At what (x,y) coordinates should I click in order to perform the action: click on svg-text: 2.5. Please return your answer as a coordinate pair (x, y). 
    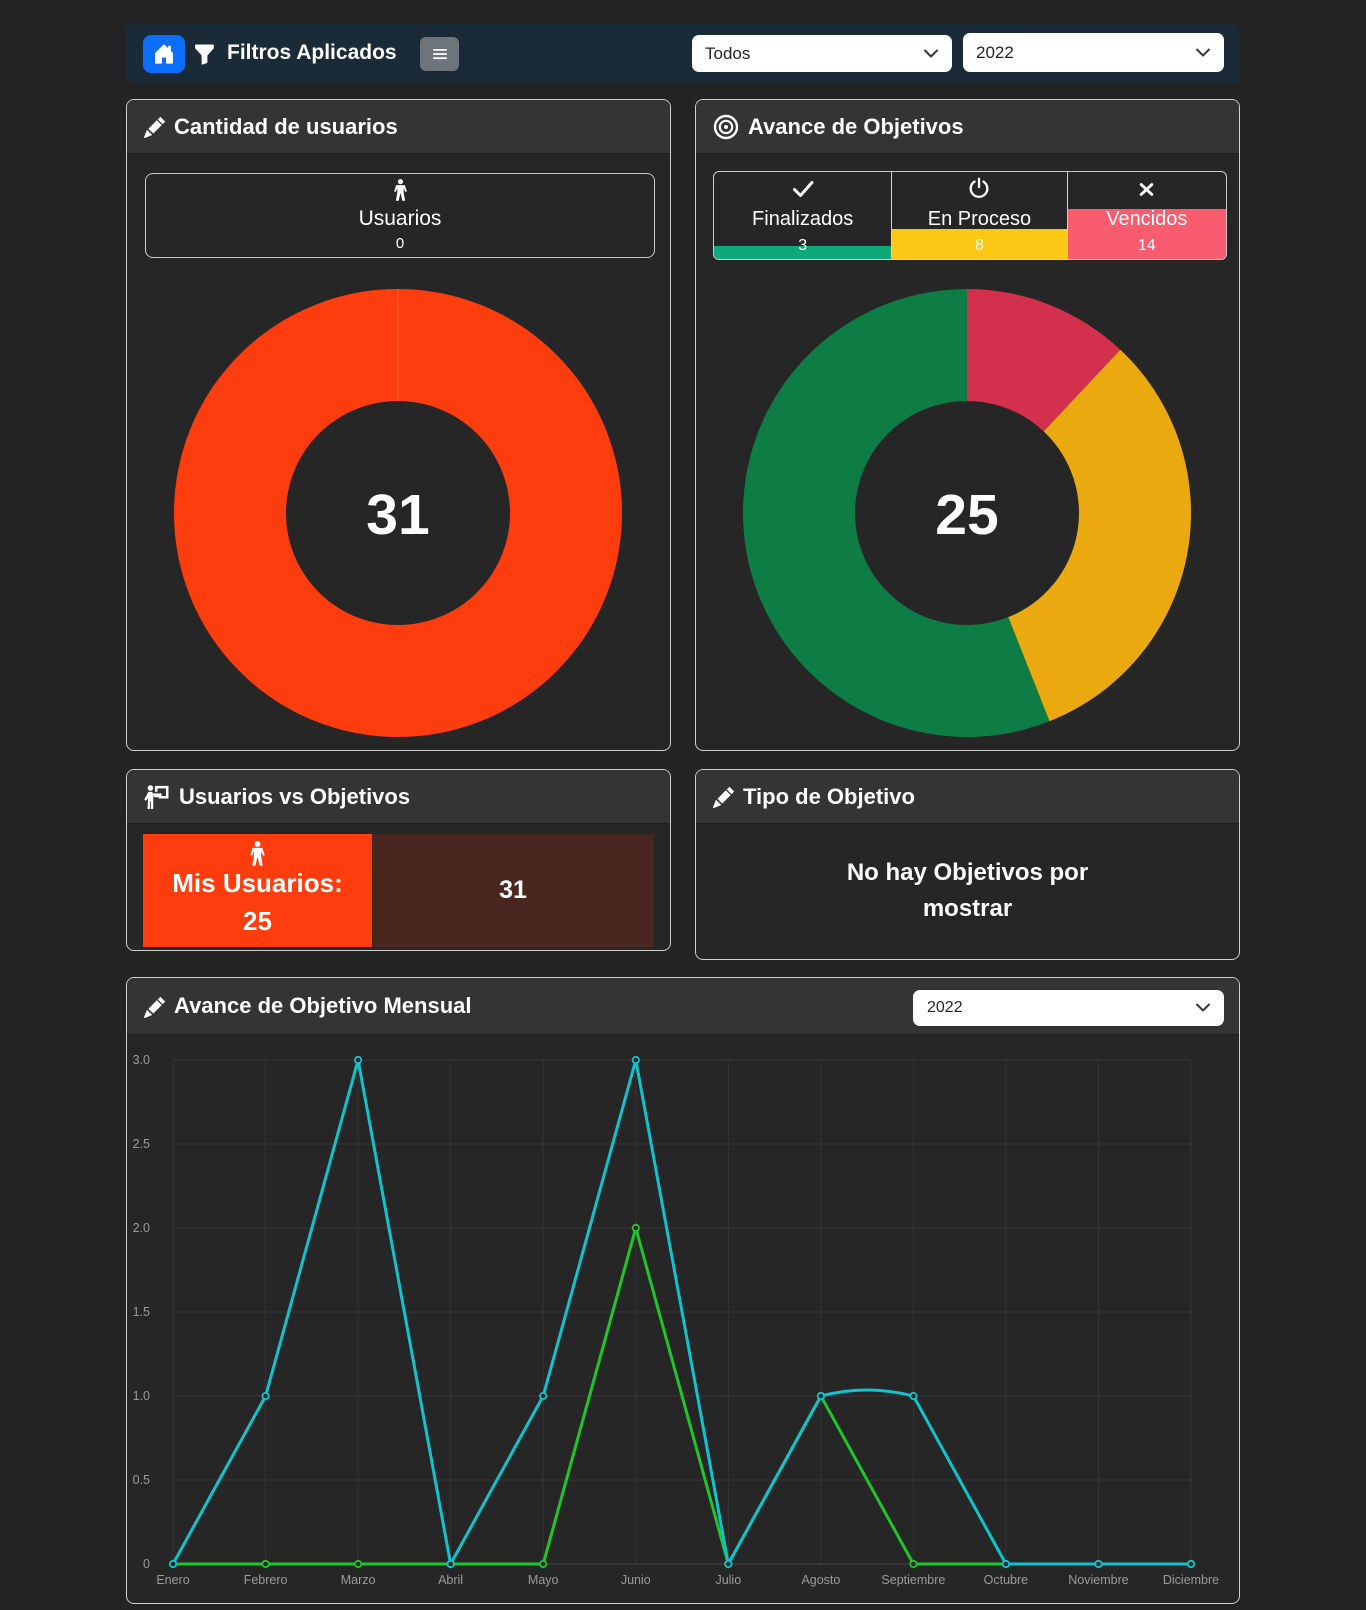
    Looking at the image, I should click on (141, 1144).